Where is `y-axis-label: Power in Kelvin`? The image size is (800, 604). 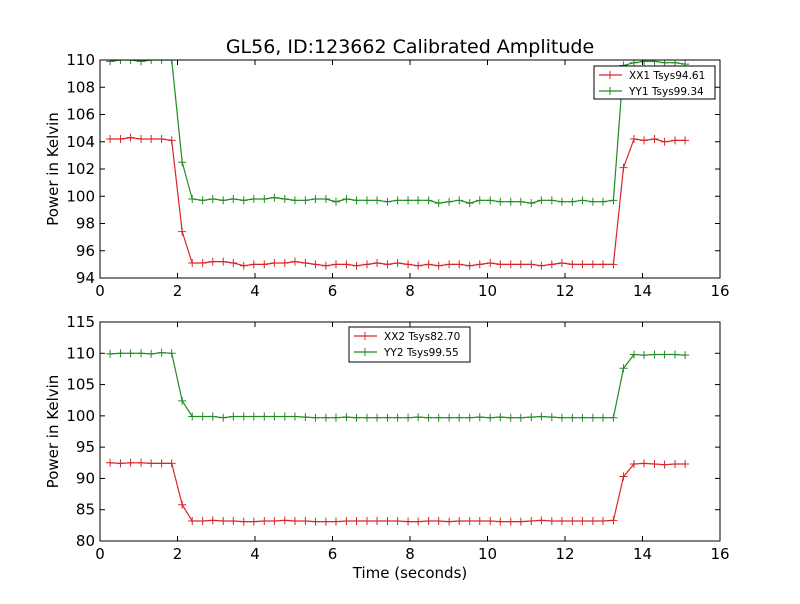
y-axis-label: Power in Kelvin is located at coordinates (53, 169).